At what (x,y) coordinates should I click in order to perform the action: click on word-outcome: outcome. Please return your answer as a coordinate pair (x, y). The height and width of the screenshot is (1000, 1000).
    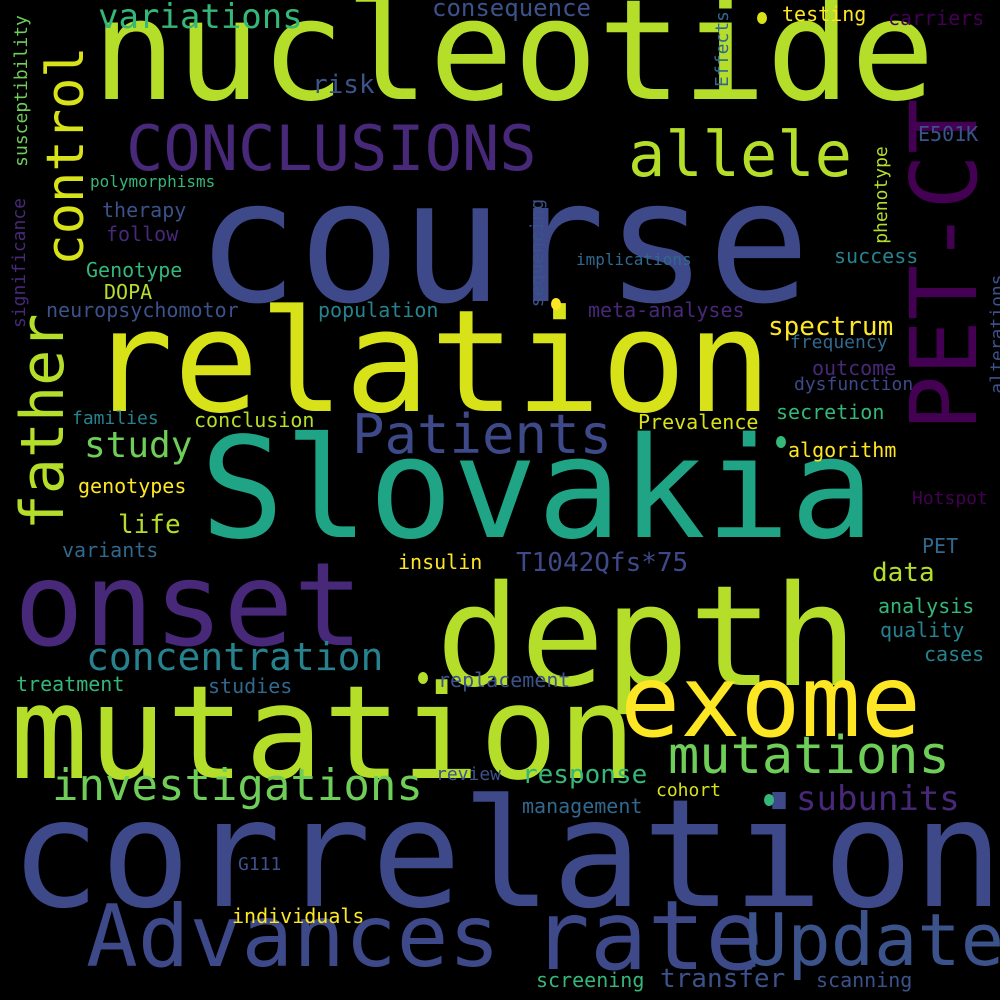
    Looking at the image, I should click on (854, 368).